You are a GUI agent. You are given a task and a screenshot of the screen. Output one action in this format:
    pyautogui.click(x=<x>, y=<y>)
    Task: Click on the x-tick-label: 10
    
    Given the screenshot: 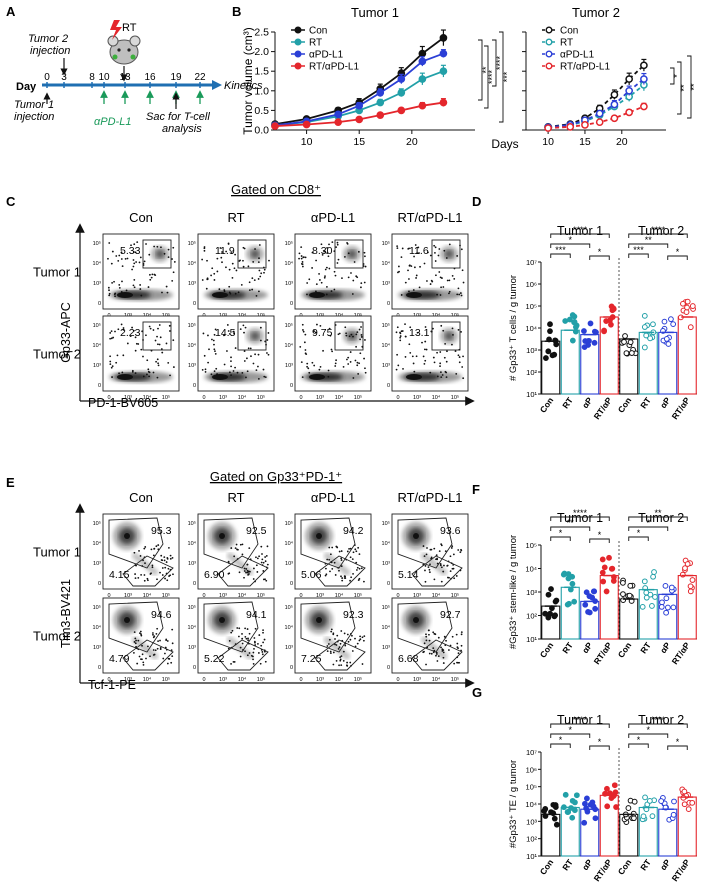 What is the action you would take?
    pyautogui.click(x=307, y=142)
    